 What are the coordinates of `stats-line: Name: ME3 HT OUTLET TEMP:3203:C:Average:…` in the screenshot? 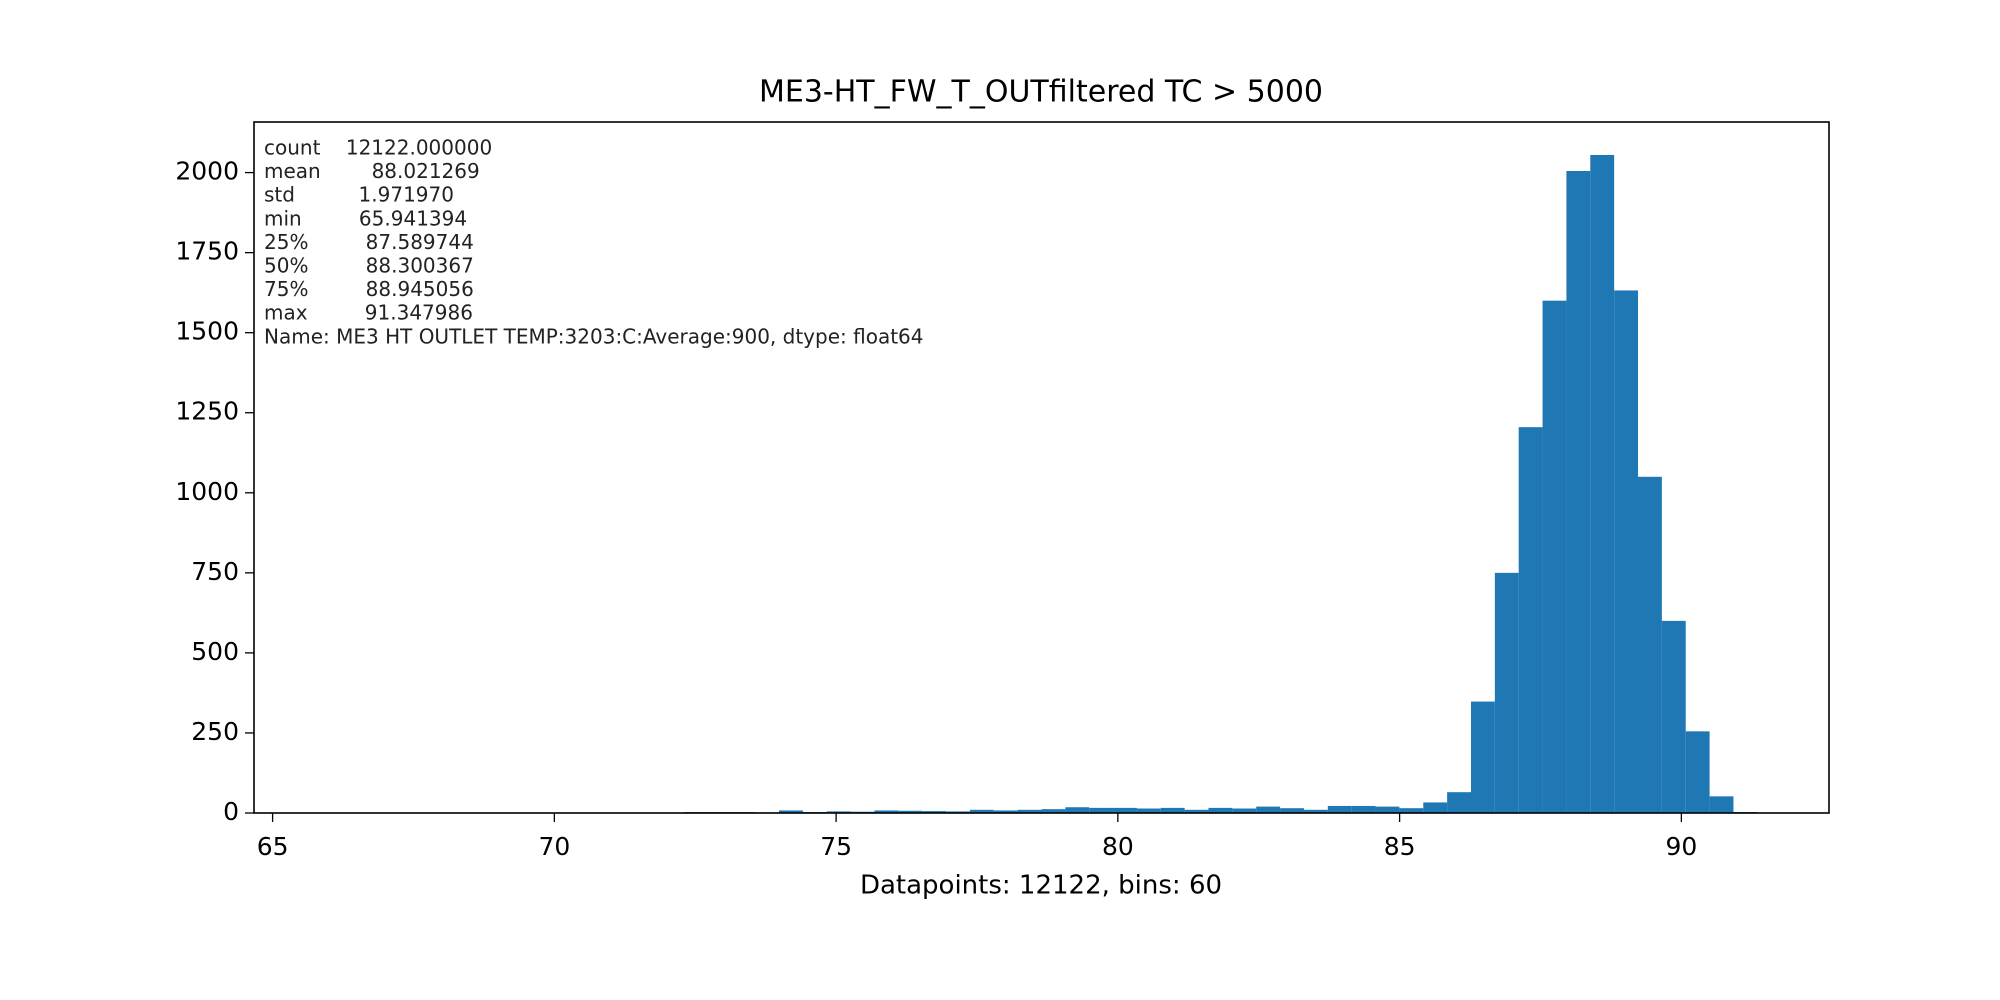 It's located at (594, 336).